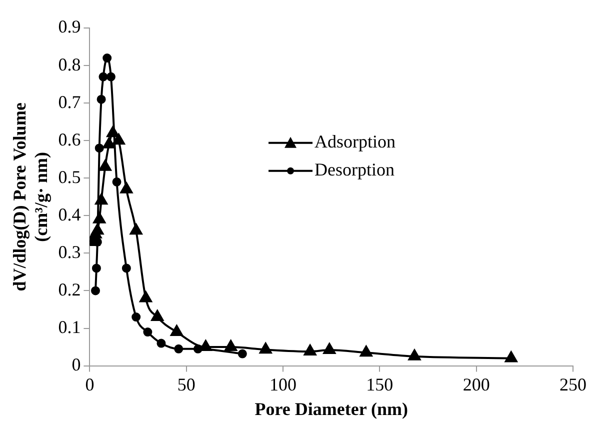 The height and width of the screenshot is (429, 601). What do you see at coordinates (89, 384) in the screenshot?
I see `x-tick-label: 0` at bounding box center [89, 384].